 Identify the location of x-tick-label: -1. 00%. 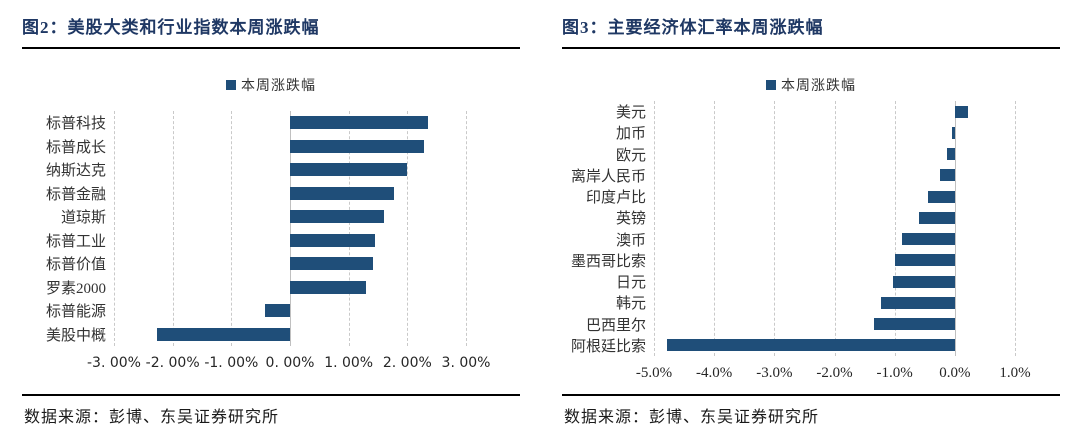
(231, 363).